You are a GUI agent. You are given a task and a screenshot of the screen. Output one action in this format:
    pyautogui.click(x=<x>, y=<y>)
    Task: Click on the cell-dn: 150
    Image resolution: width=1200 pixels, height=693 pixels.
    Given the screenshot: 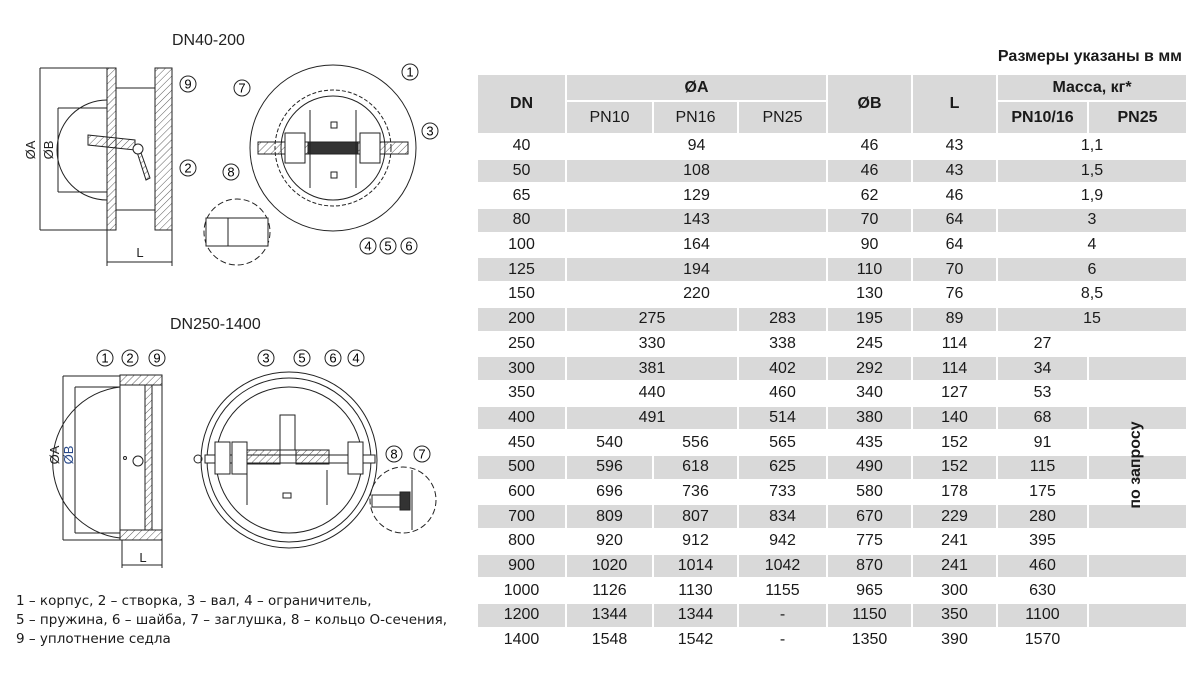 What is the action you would take?
    pyautogui.click(x=521, y=294)
    